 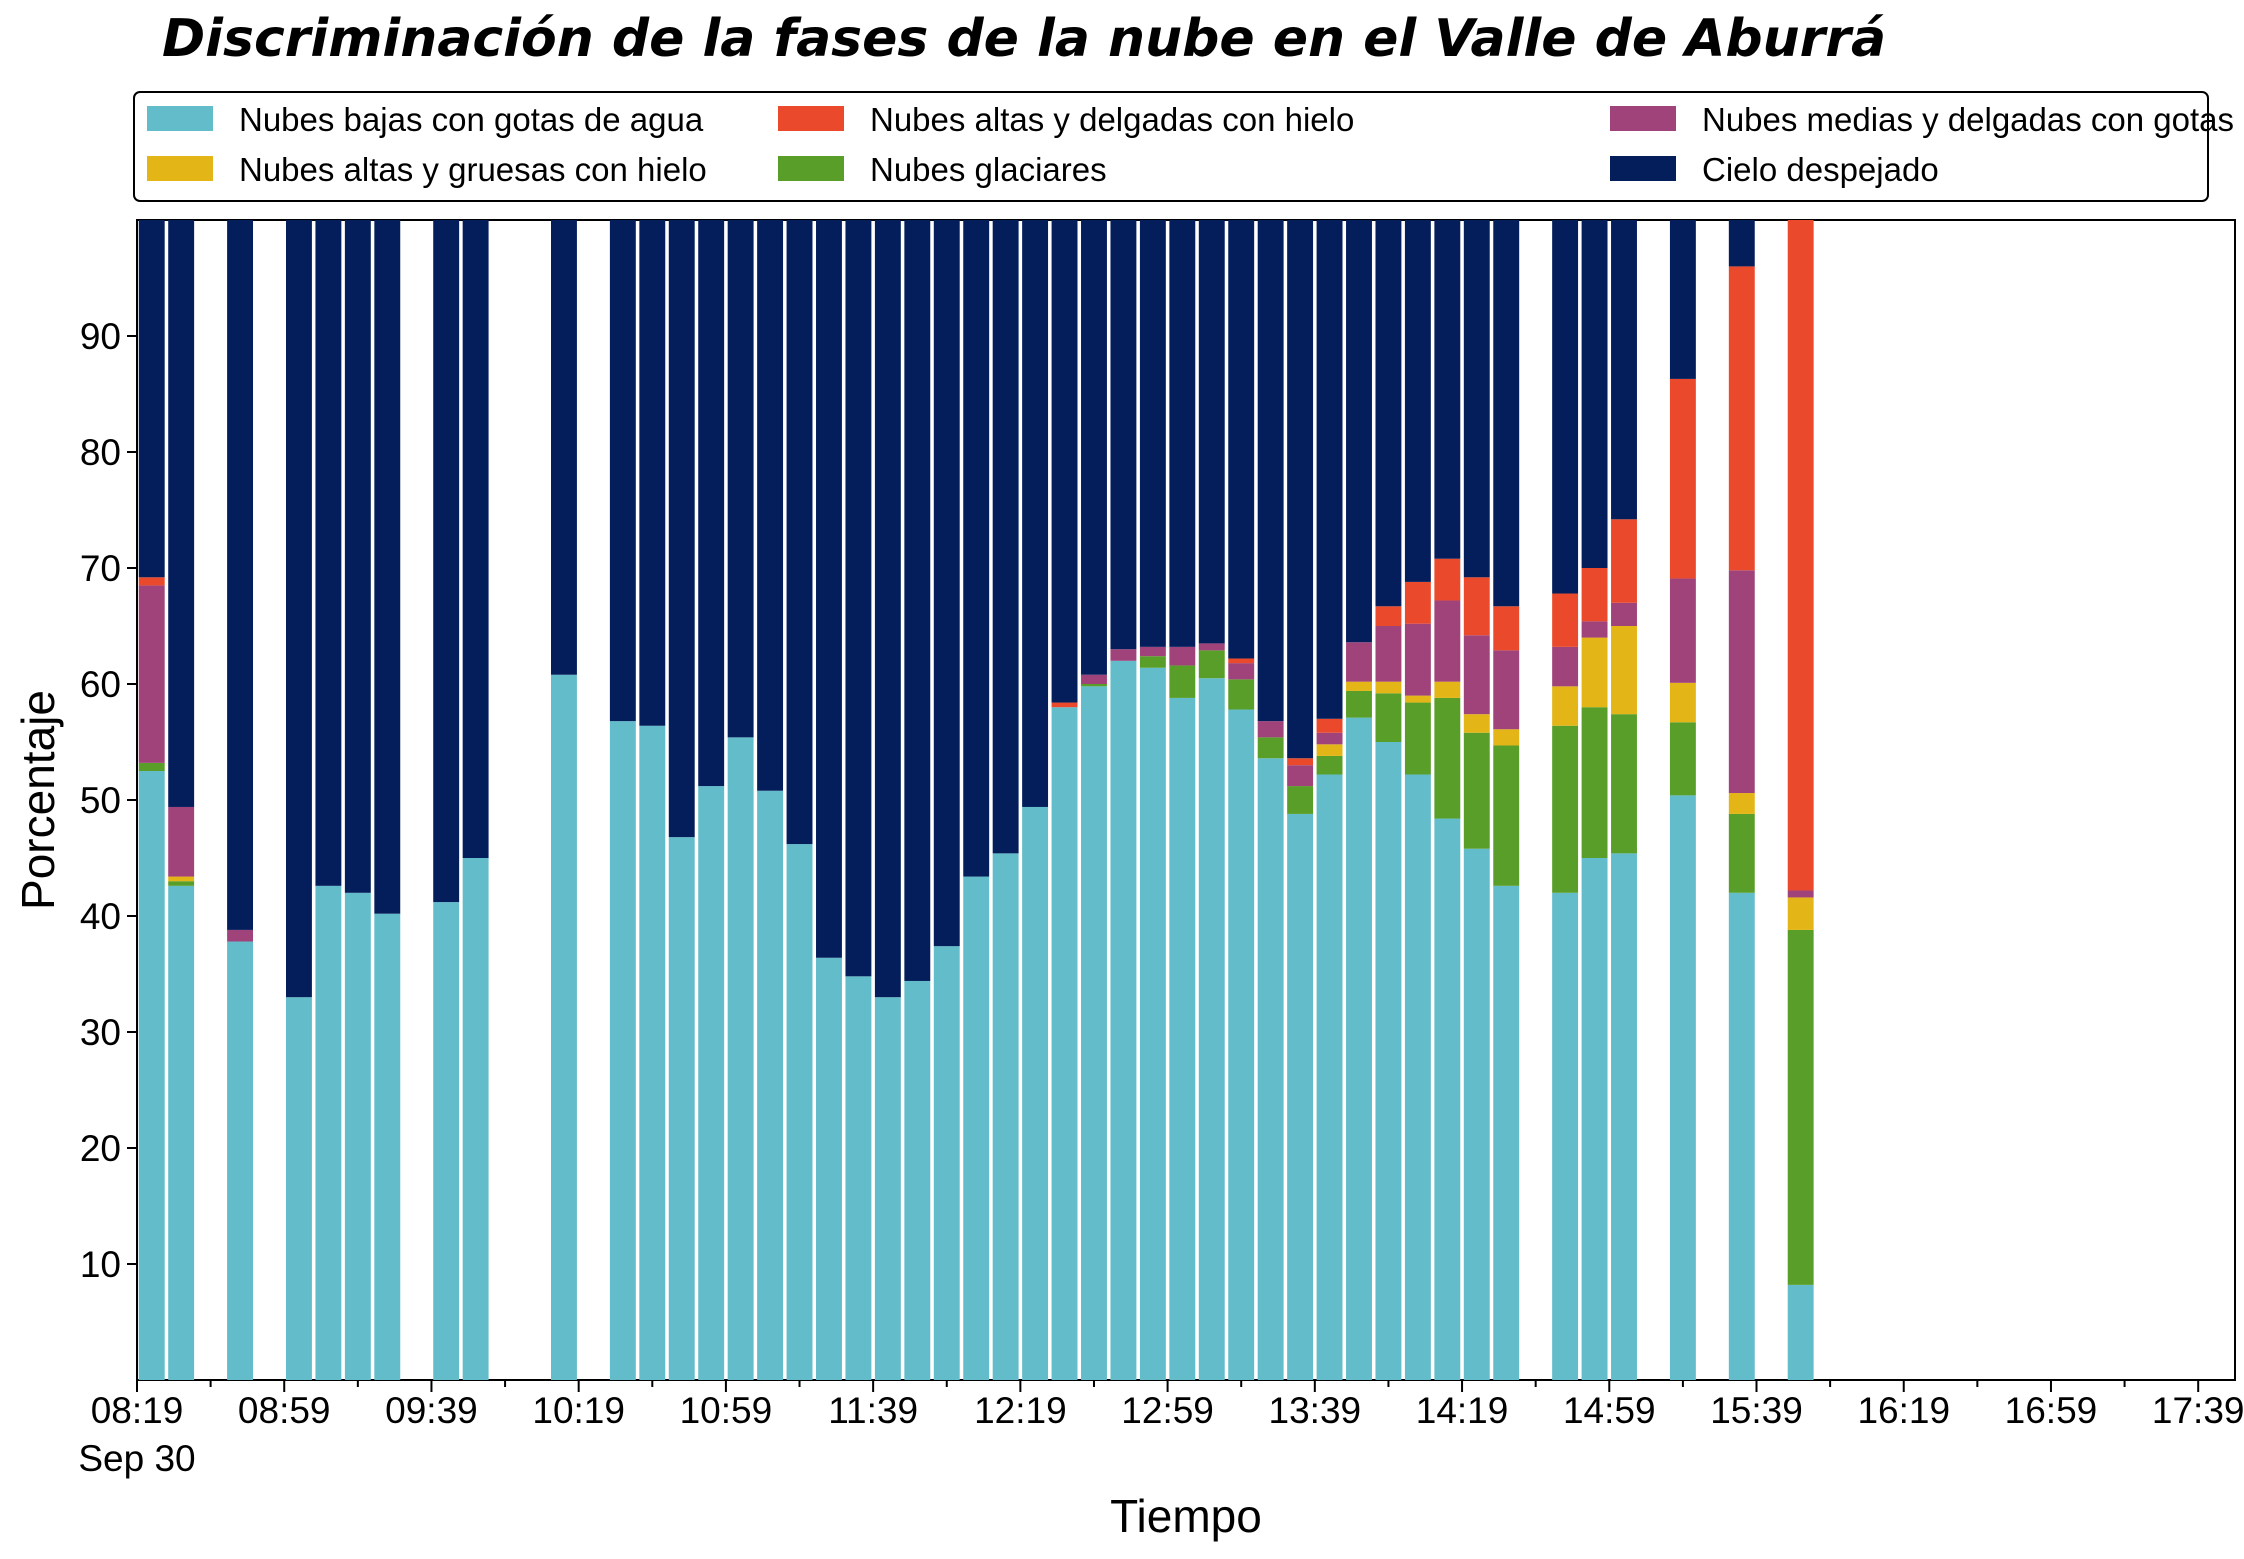 What do you see at coordinates (811, 118) in the screenshot?
I see `legend-swatch-nubes-altas-y-delgadas-con-hielo` at bounding box center [811, 118].